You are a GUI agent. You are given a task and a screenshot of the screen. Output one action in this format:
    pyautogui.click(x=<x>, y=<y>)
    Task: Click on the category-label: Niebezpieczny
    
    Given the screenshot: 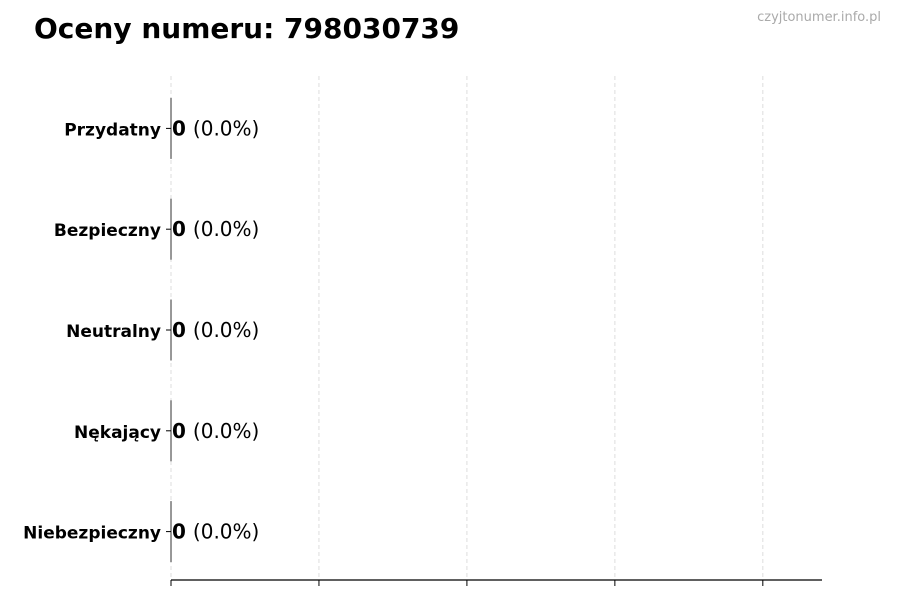 What is the action you would take?
    pyautogui.click(x=92, y=534)
    